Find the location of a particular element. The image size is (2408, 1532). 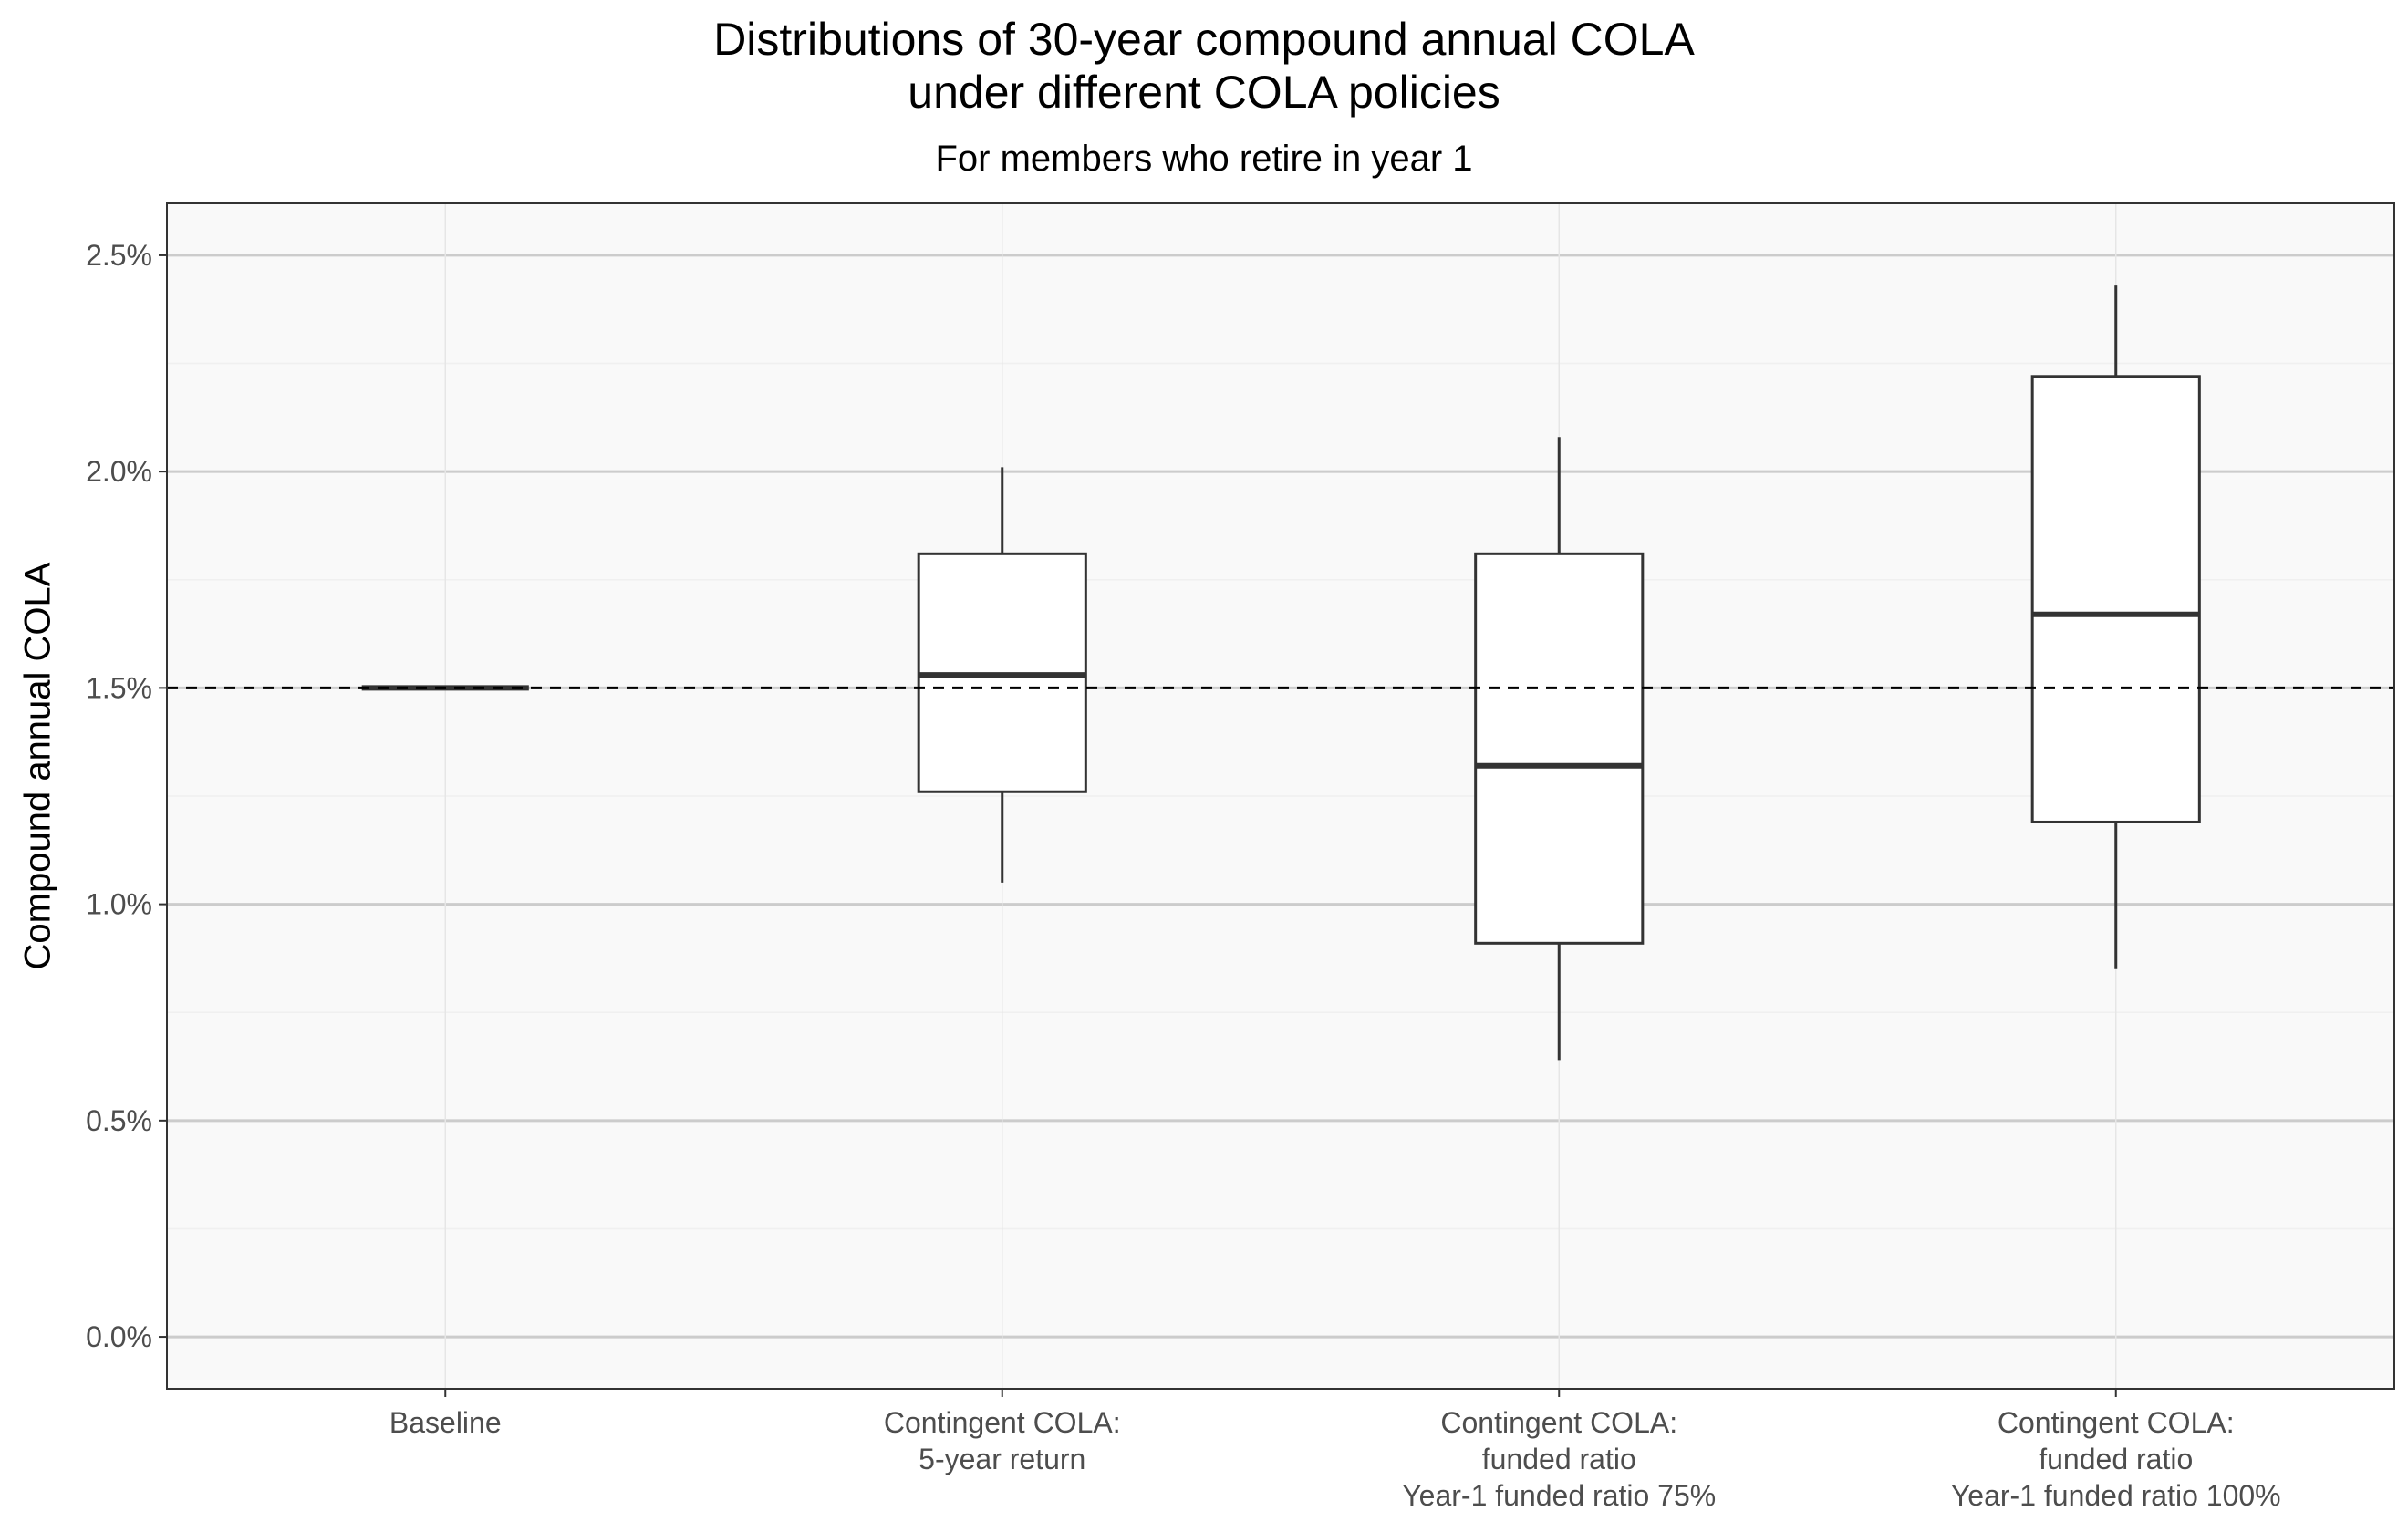

x-tick-label-line: Year-1 funded ratio 100% is located at coordinates (2116, 1495).